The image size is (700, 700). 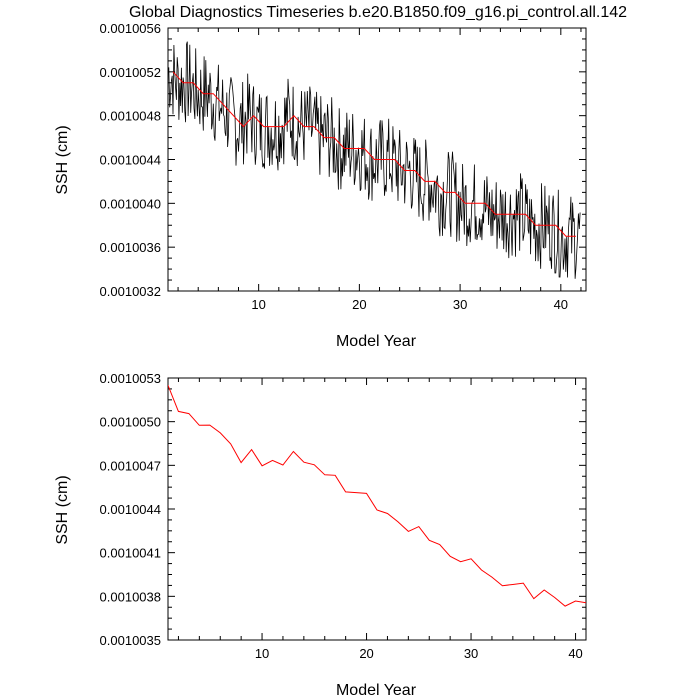 I want to click on bottom-y-tick-label: 0.0010047, so click(x=130, y=465).